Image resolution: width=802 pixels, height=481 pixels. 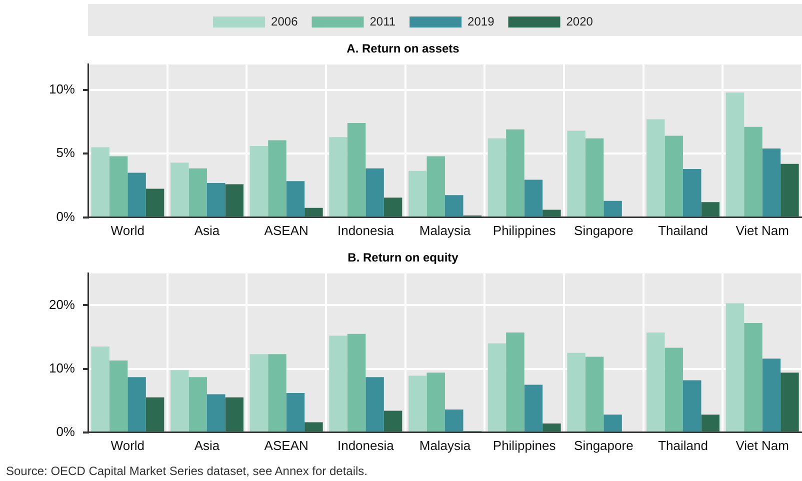 I want to click on source-note: Source: OECD Capital Market Series dataset, see Annex for details., so click(x=187, y=471).